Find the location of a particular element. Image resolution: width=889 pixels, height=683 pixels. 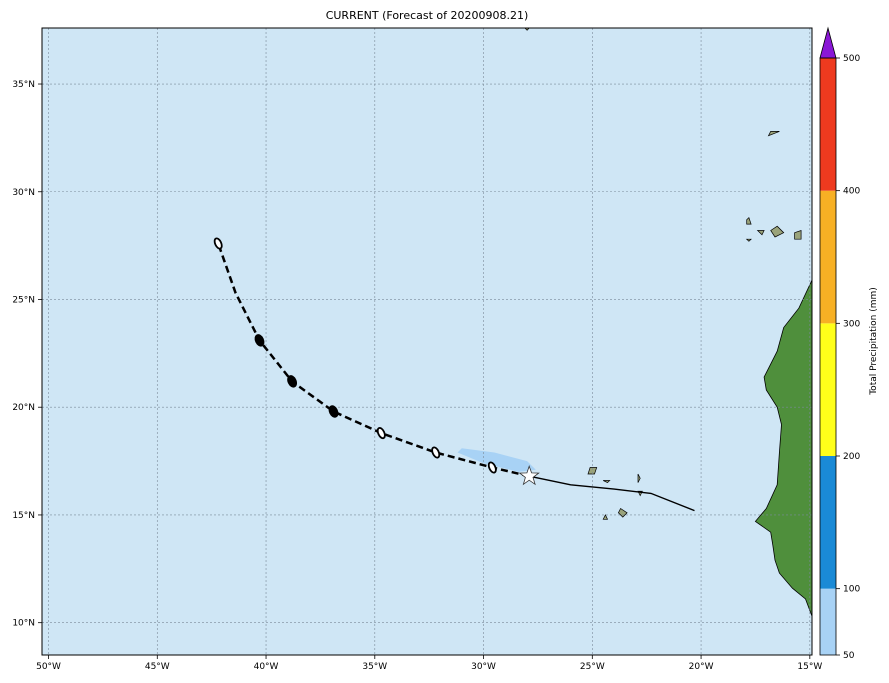

rain-swath is located at coordinates (496, 460).